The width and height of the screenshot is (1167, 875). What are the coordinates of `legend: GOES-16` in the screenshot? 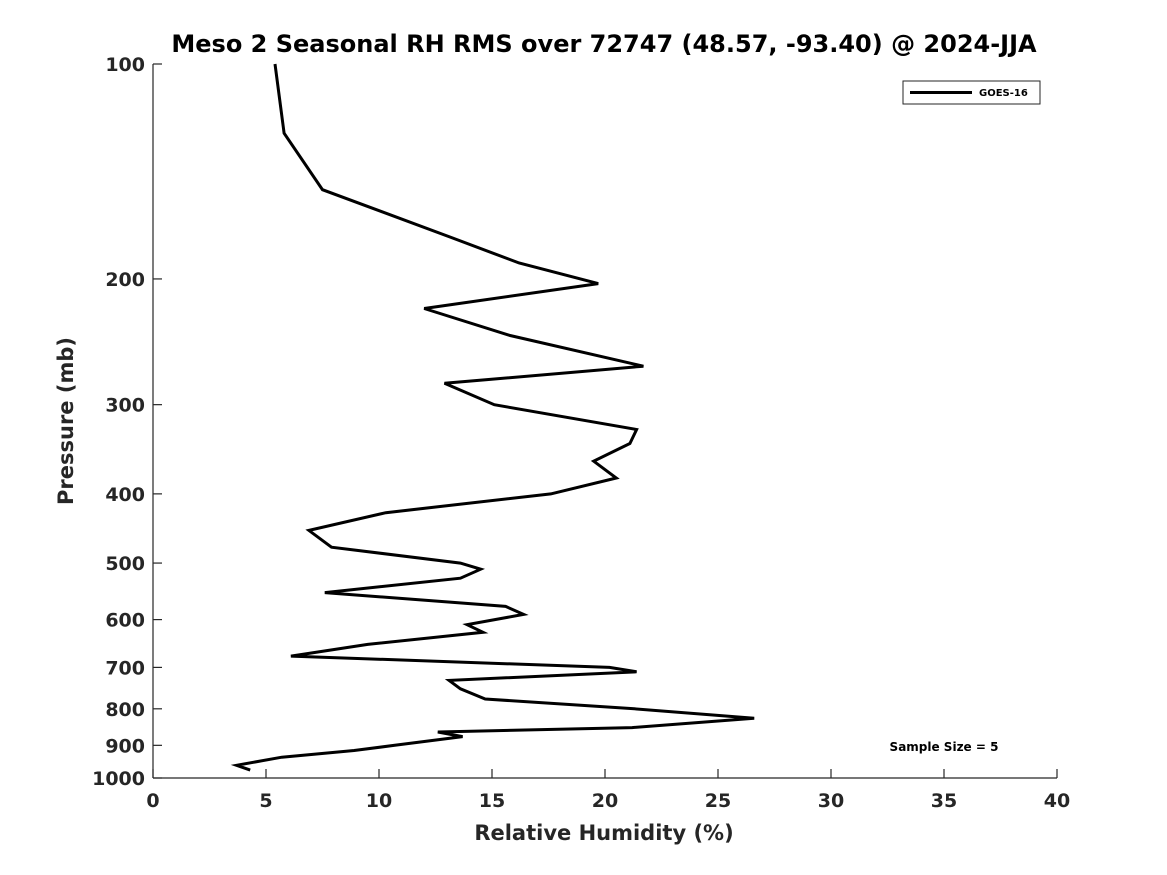 It's located at (971, 92).